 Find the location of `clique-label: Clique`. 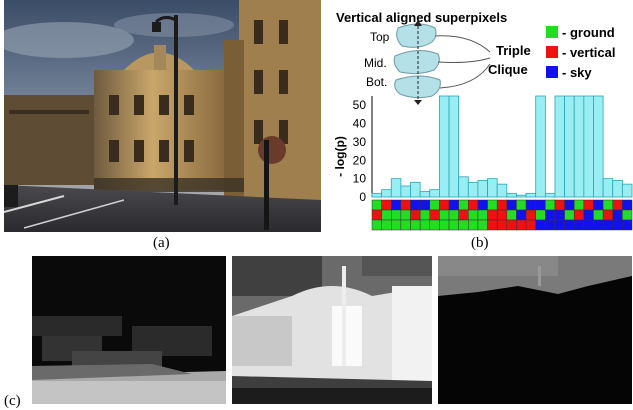

clique-label: Clique is located at coordinates (508, 69).